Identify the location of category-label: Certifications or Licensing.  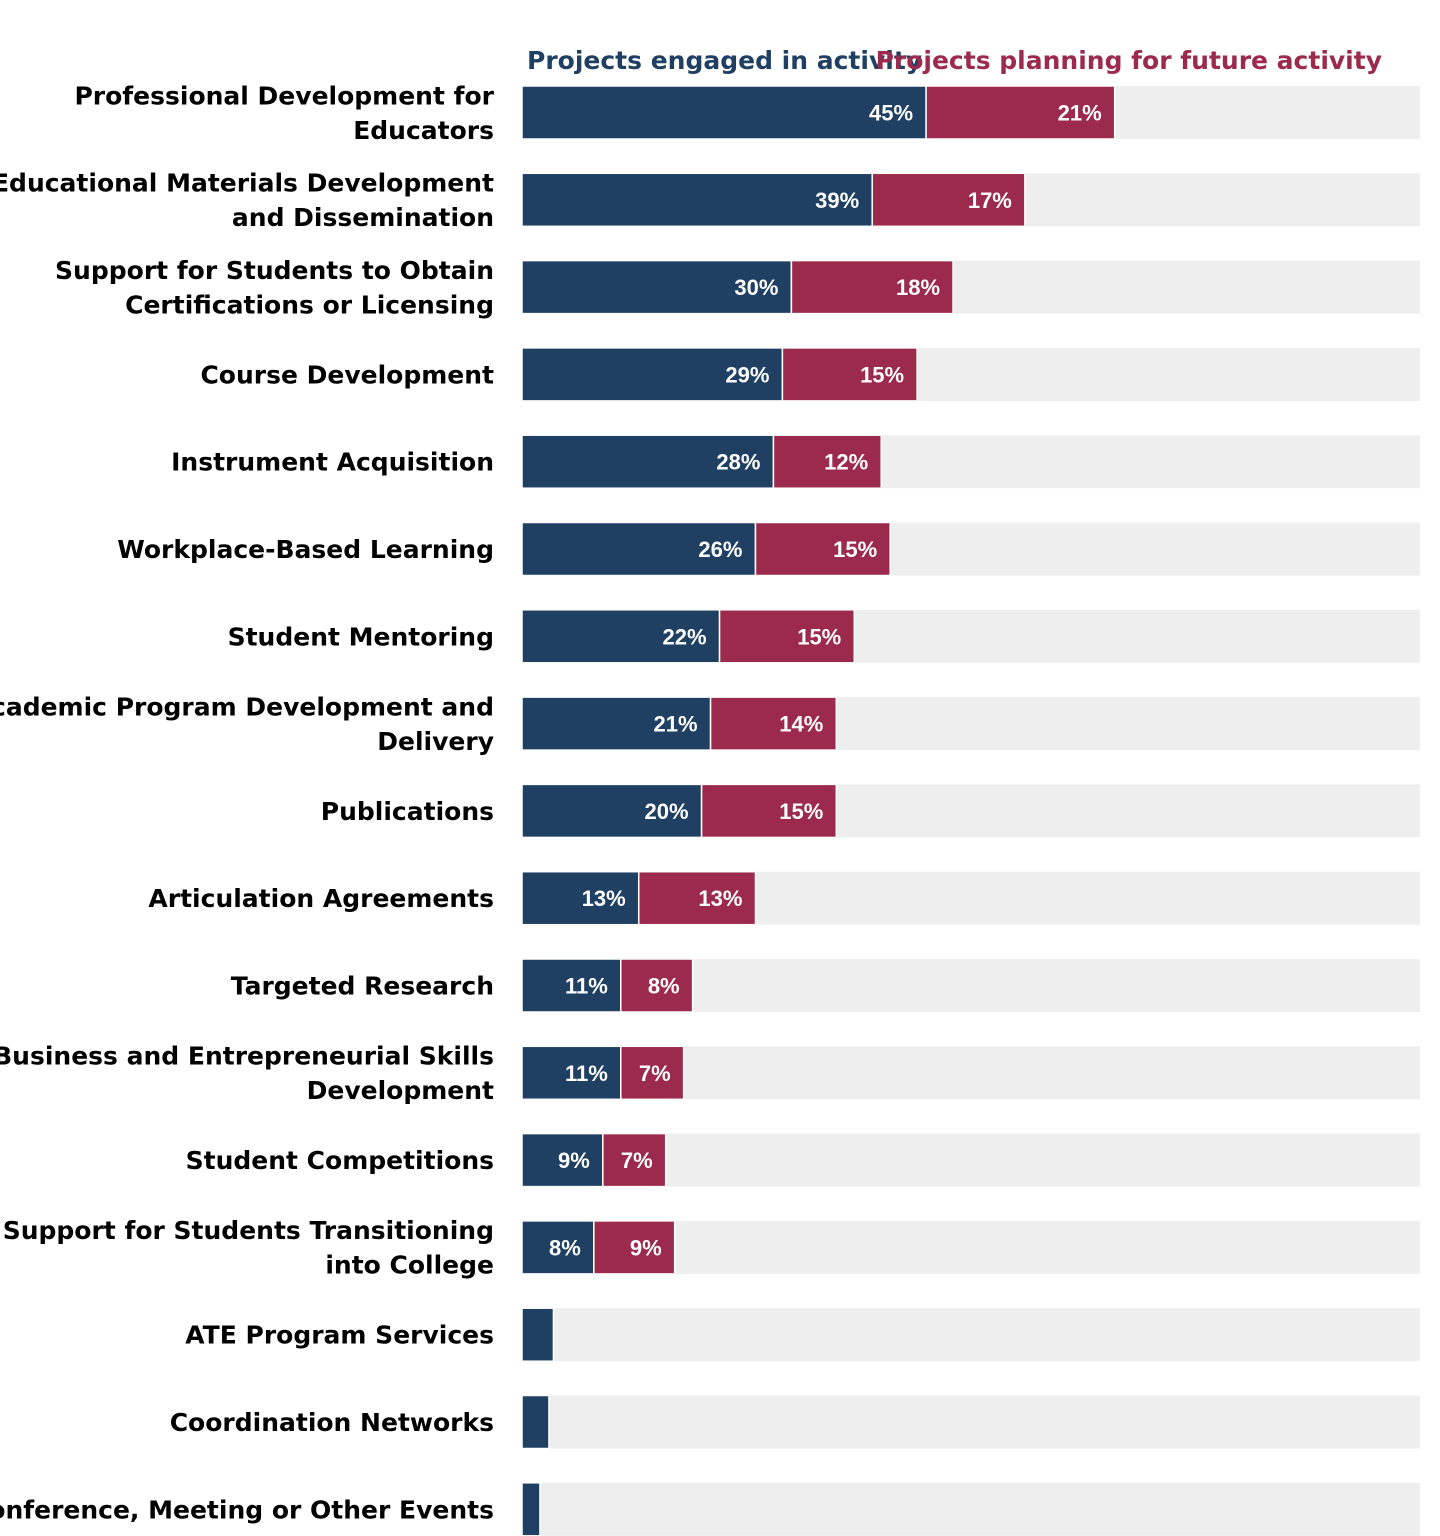
(309, 304).